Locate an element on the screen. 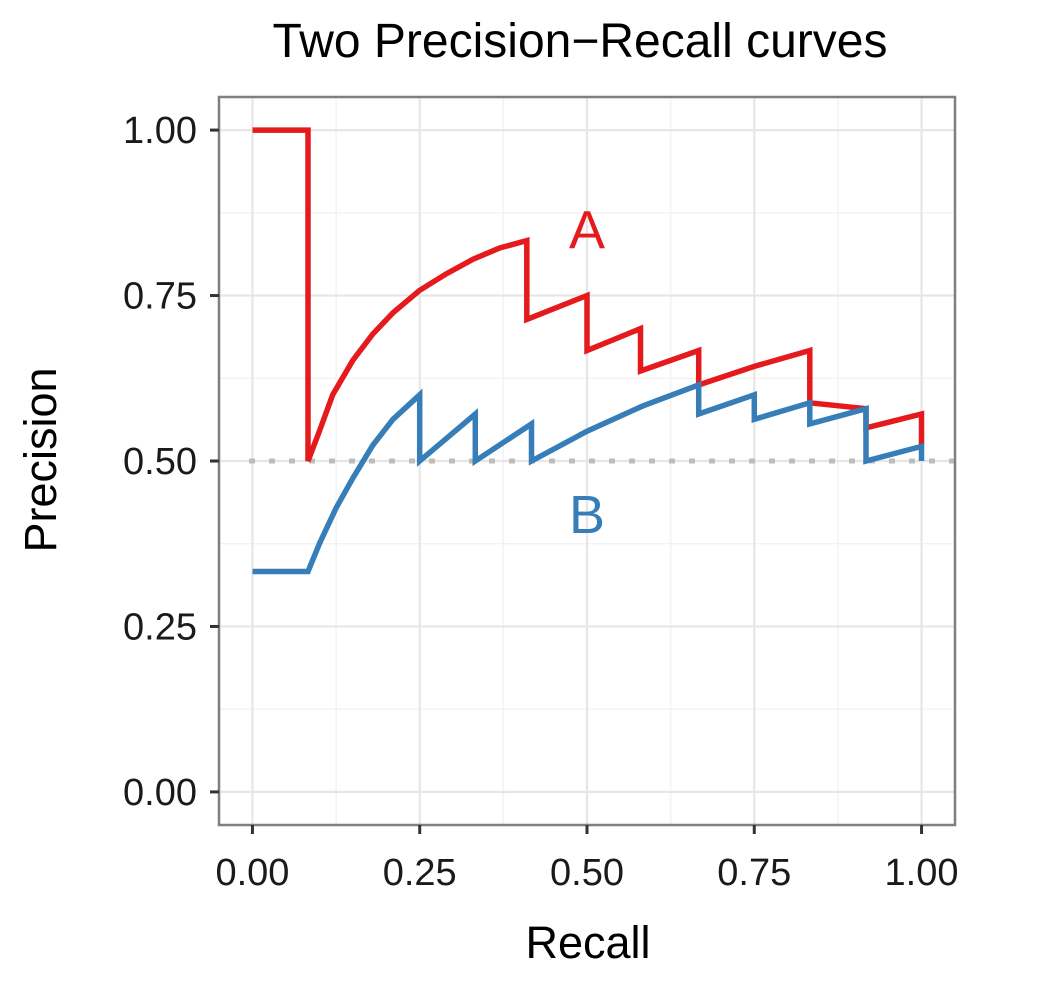 The width and height of the screenshot is (1046, 994). series-line-b is located at coordinates (588, 477).